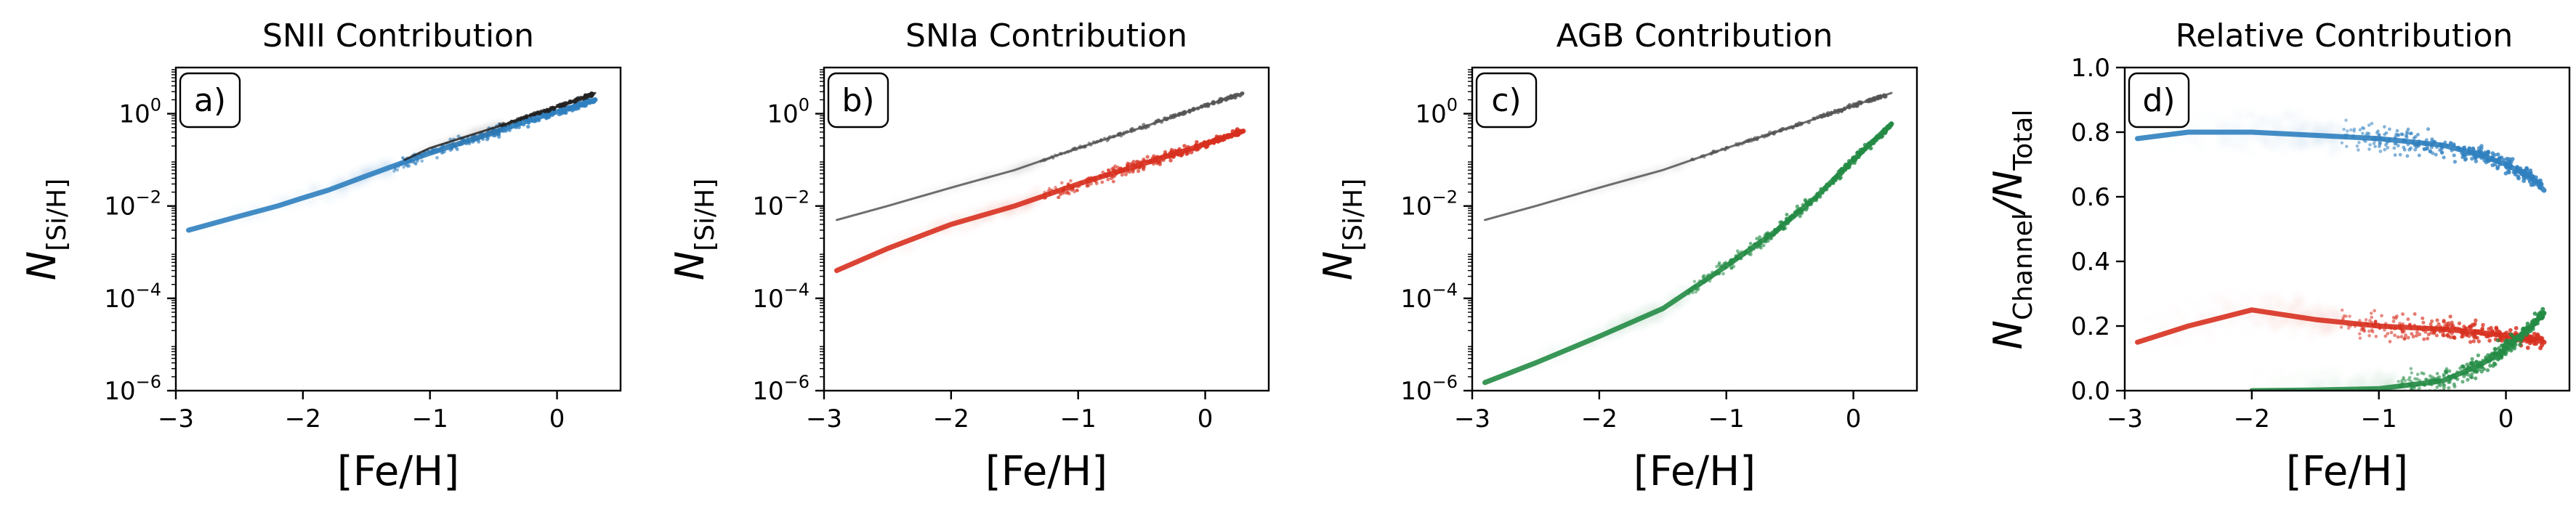 The width and height of the screenshot is (2576, 517). What do you see at coordinates (2345, 36) in the screenshot?
I see `panel-title: Relative Contribution` at bounding box center [2345, 36].